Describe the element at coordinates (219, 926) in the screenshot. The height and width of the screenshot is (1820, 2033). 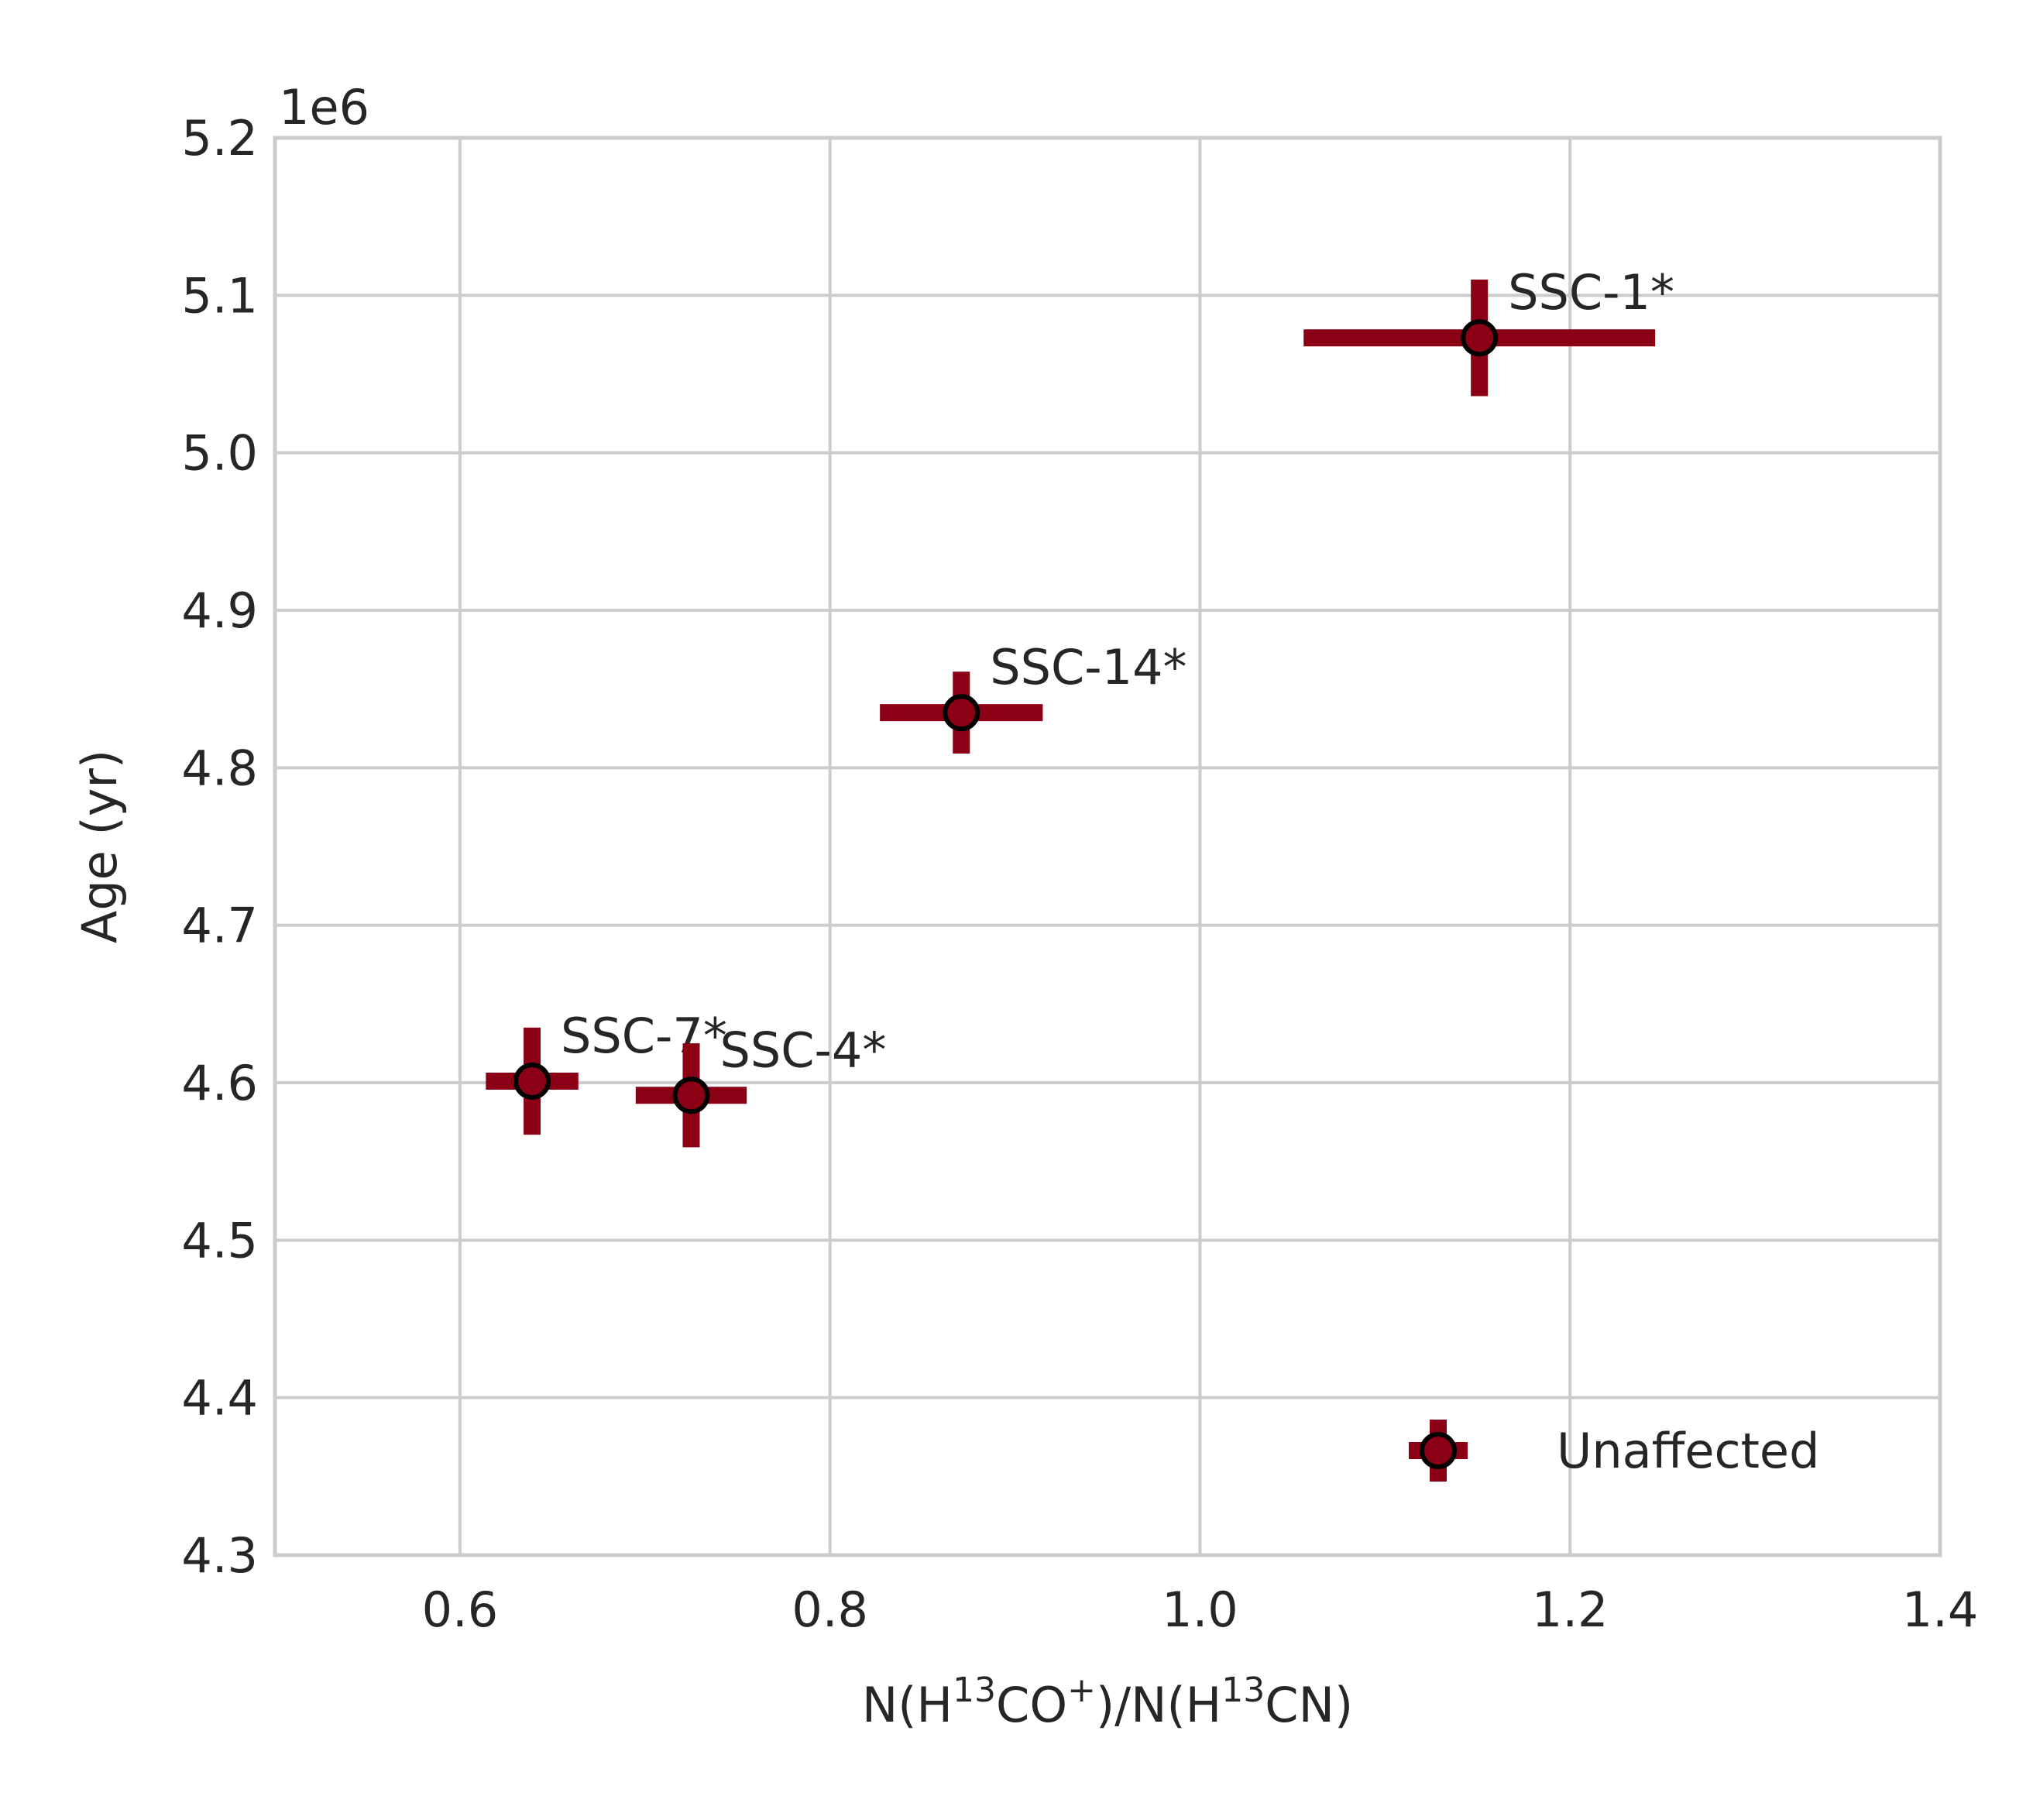
I see `y-tick-label: 4.7` at that location.